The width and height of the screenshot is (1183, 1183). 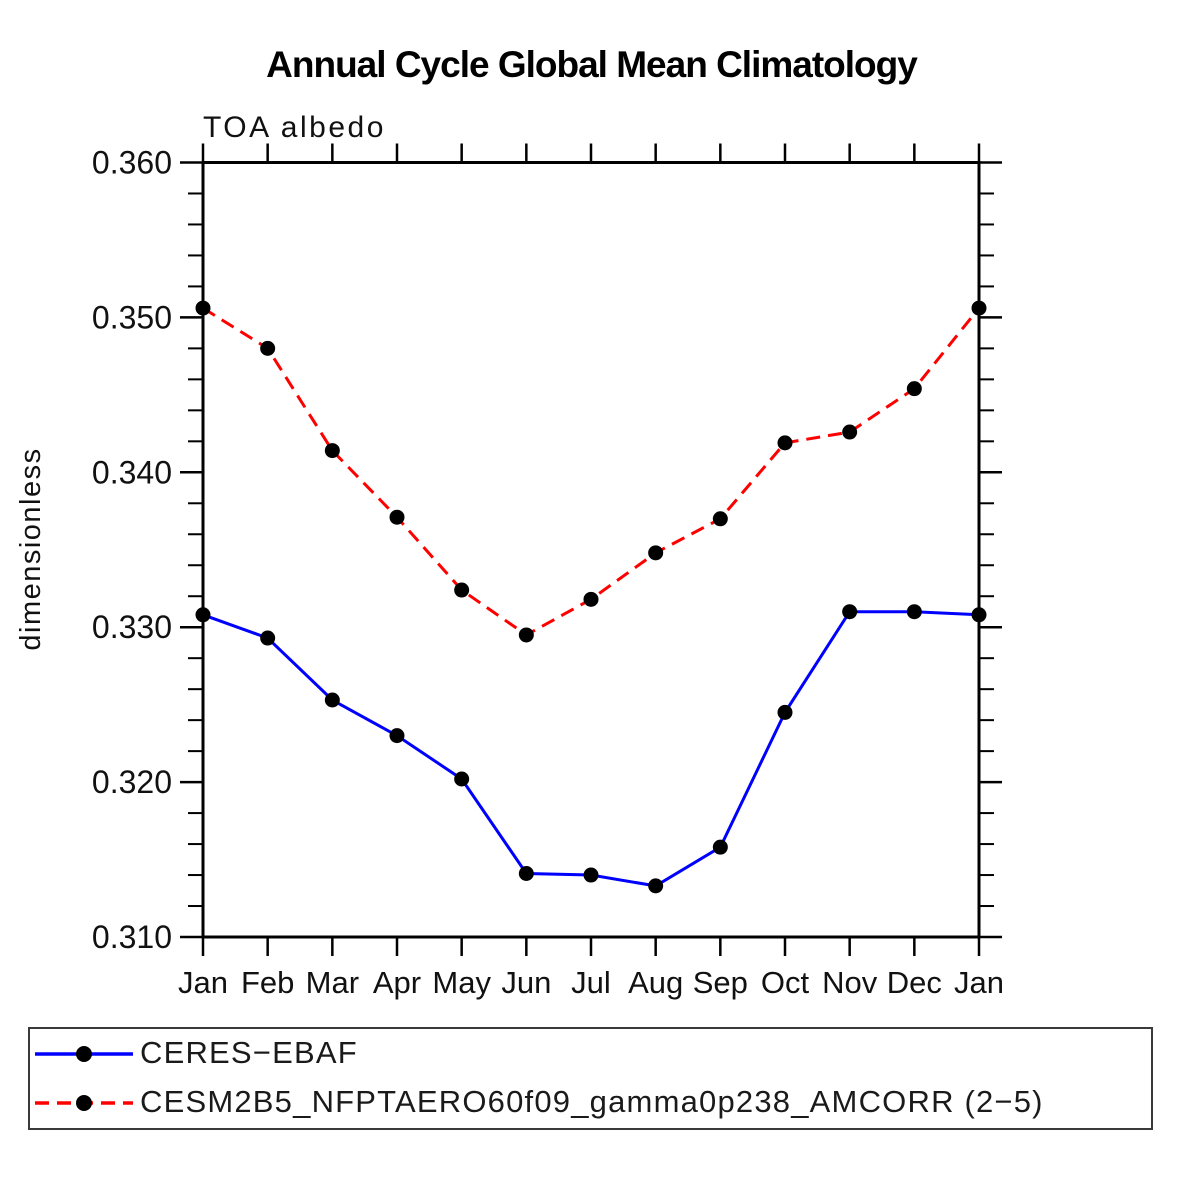 I want to click on x-tick-label: Feb, so click(x=267, y=982).